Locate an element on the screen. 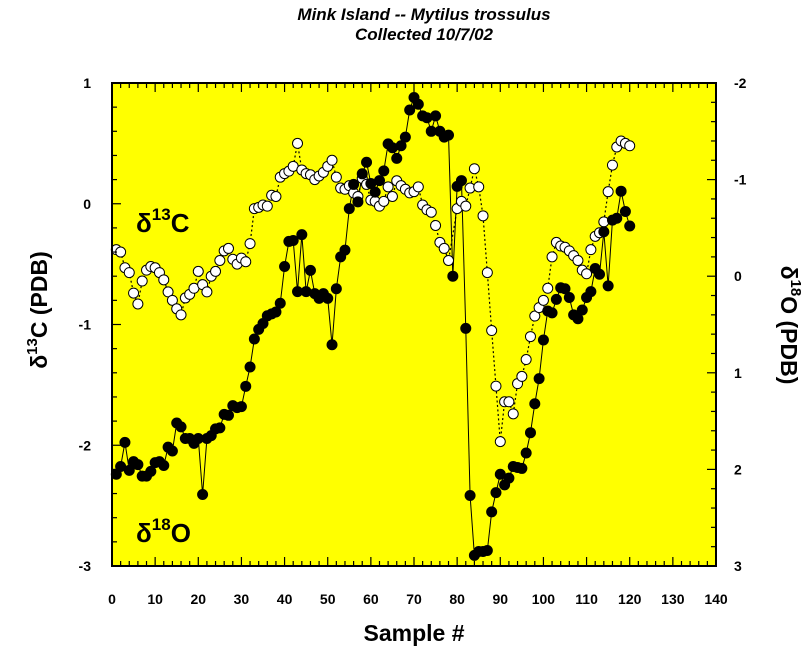  right-y-axis-label: δ18O (PDB) is located at coordinates (790, 325).